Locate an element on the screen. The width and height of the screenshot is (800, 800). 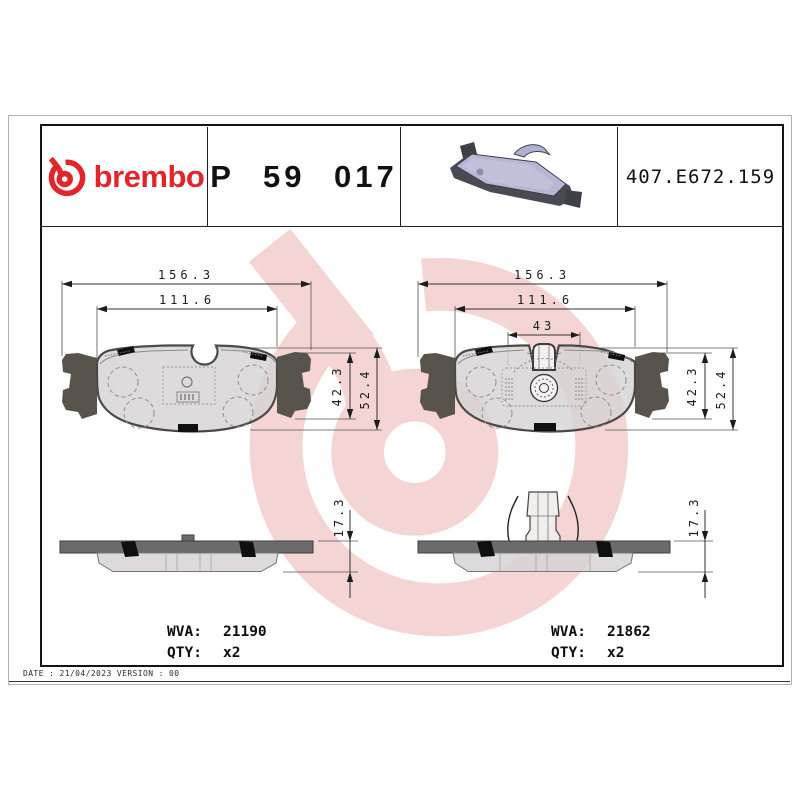
reference-code: 407.E672.159 is located at coordinates (700, 176).